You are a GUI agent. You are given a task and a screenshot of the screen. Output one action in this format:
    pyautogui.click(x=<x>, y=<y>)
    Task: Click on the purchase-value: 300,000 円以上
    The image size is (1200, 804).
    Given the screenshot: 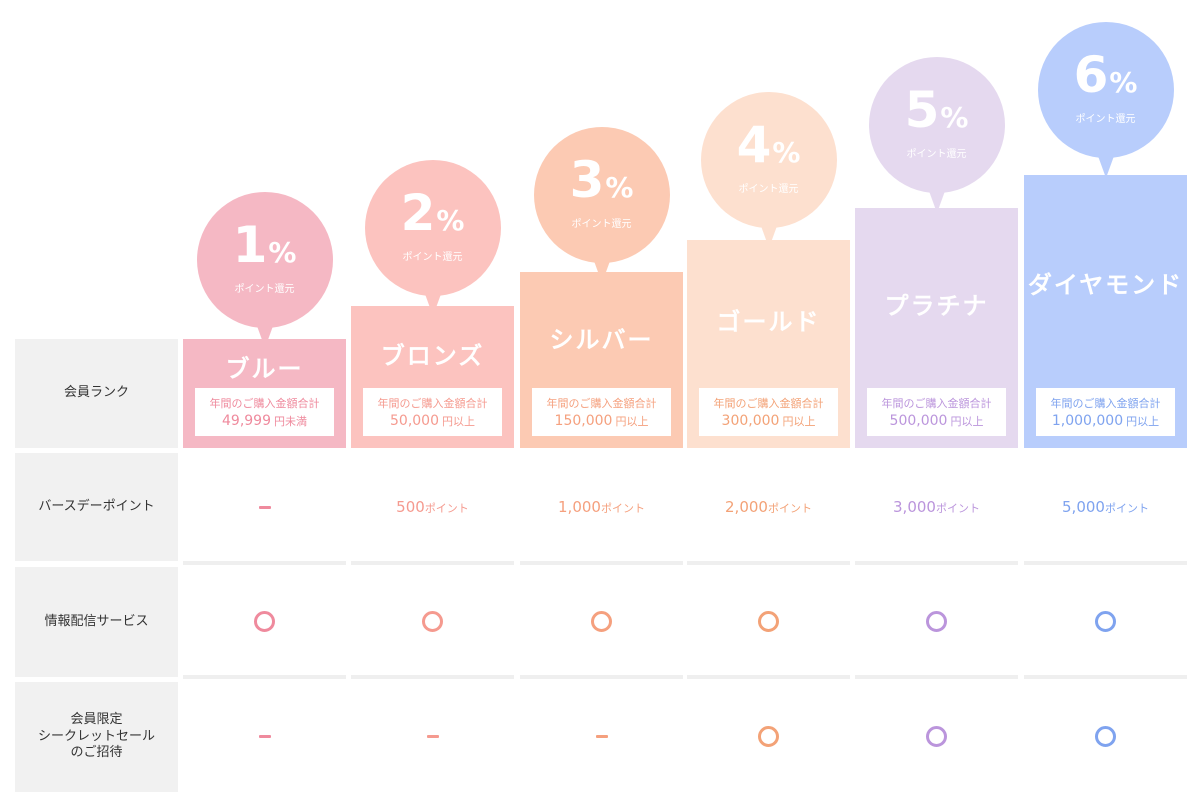 What is the action you would take?
    pyautogui.click(x=768, y=421)
    